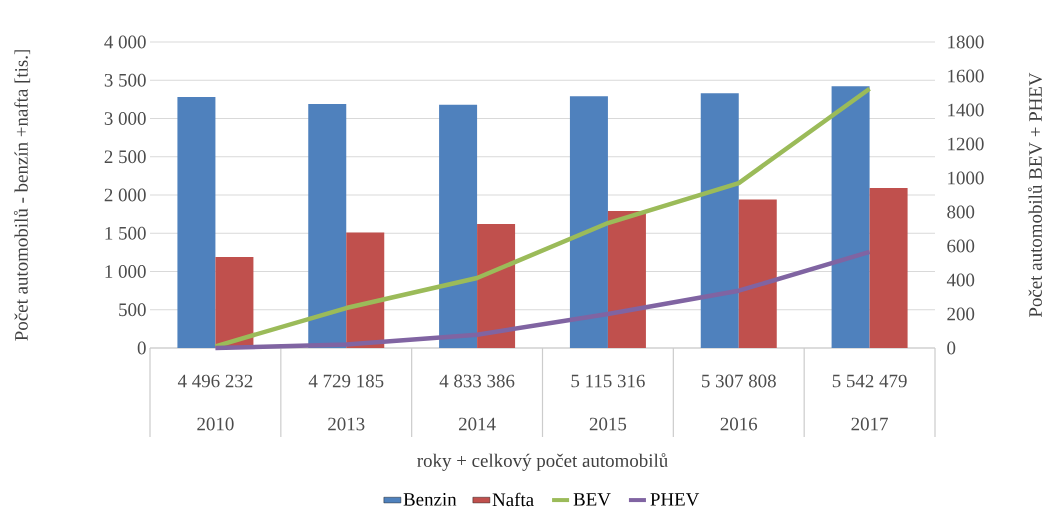  I want to click on legend-label: BEV, so click(592, 499).